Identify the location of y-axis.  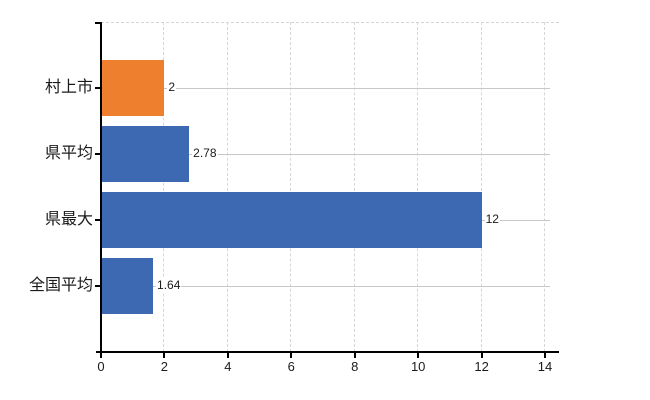
(101, 187).